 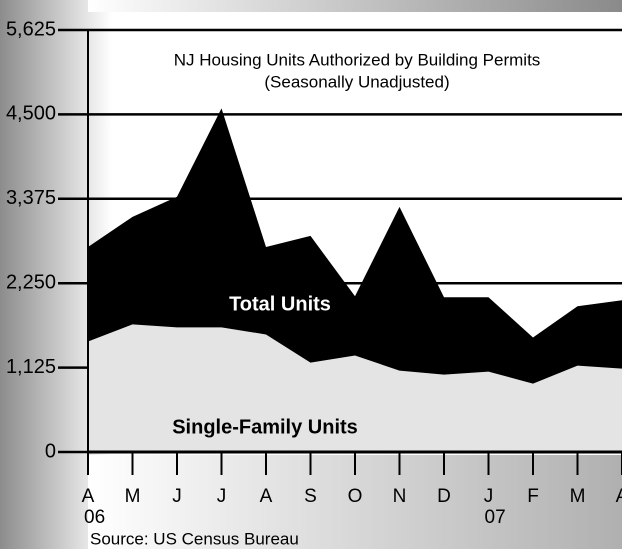 What do you see at coordinates (400, 496) in the screenshot?
I see `x-tick-label: N` at bounding box center [400, 496].